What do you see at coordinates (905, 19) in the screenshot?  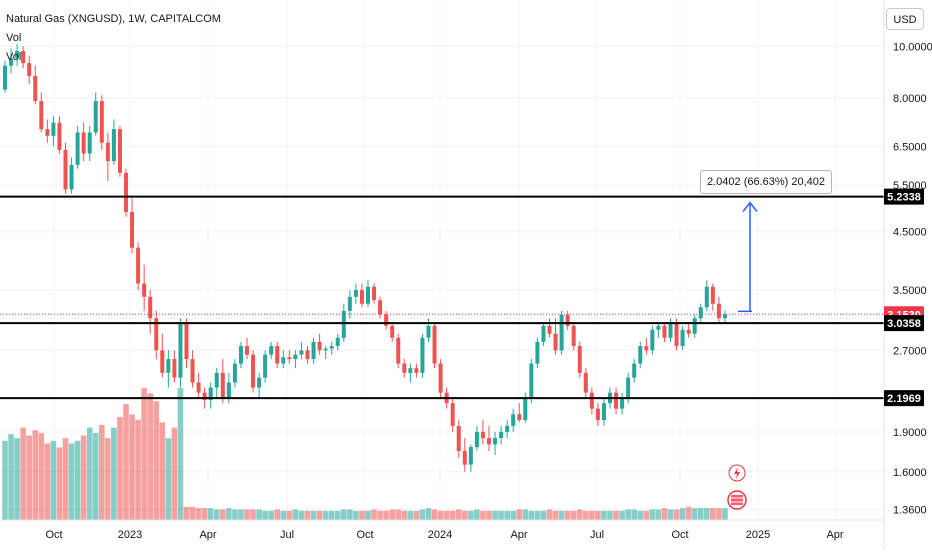 I see `currency-button: USD` at bounding box center [905, 19].